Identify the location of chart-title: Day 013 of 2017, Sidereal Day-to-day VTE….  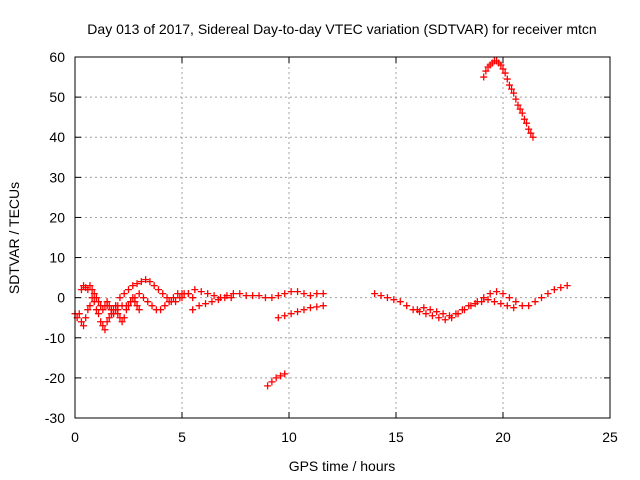
(341, 29).